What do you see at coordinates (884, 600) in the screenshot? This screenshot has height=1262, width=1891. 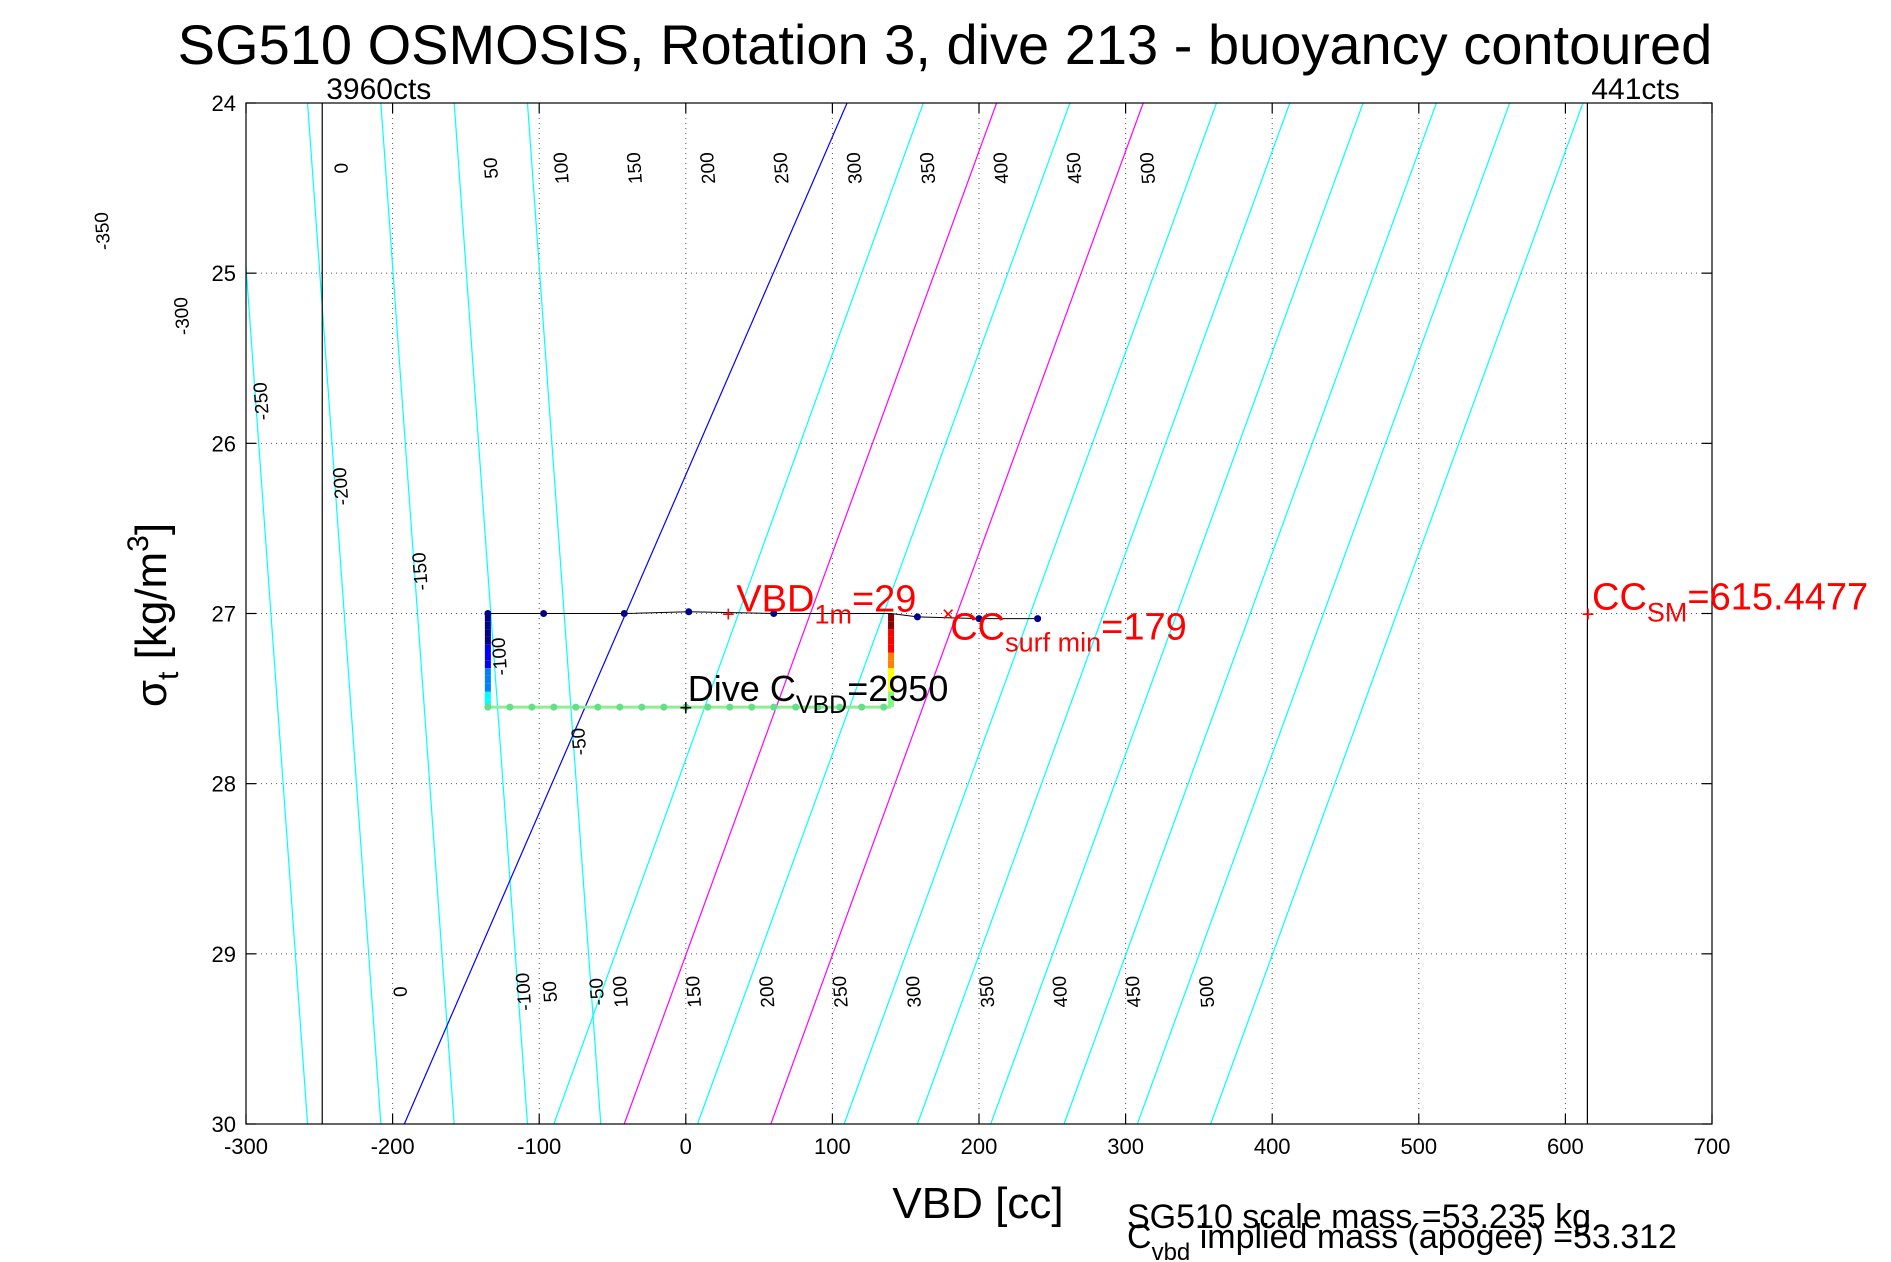 I see `annotation-value: =29` at bounding box center [884, 600].